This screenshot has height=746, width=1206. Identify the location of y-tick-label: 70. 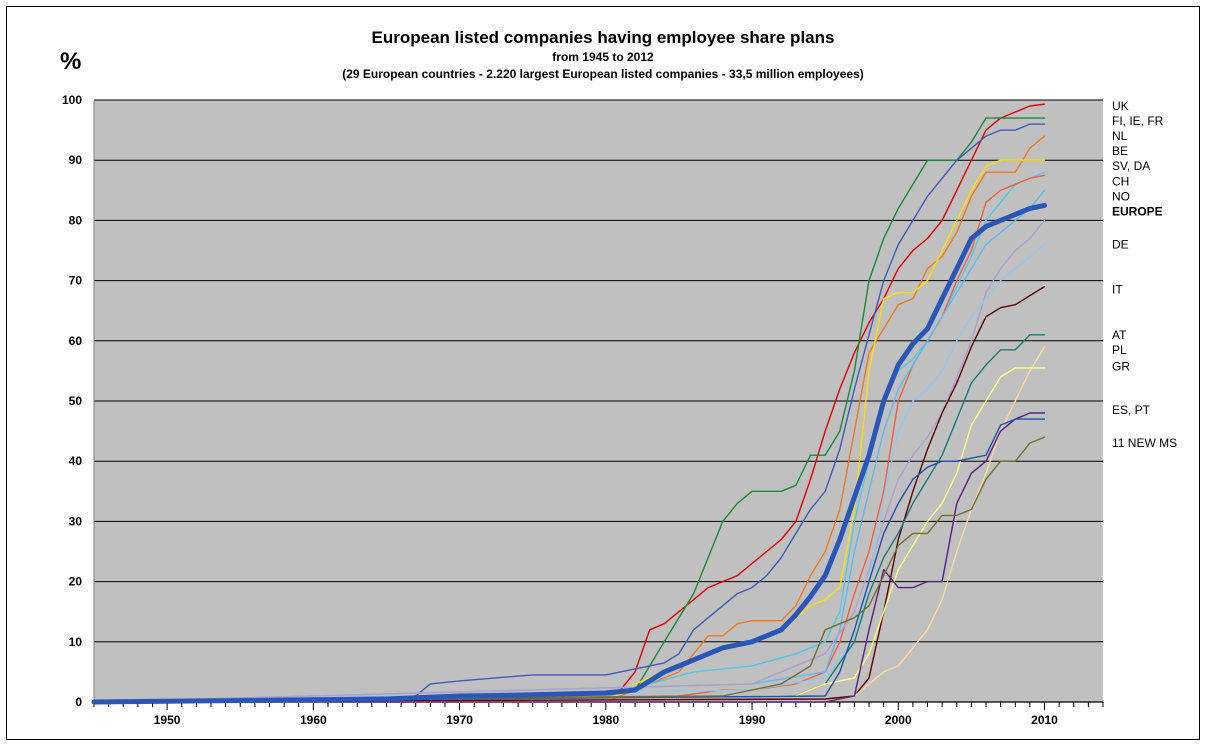
(76, 281).